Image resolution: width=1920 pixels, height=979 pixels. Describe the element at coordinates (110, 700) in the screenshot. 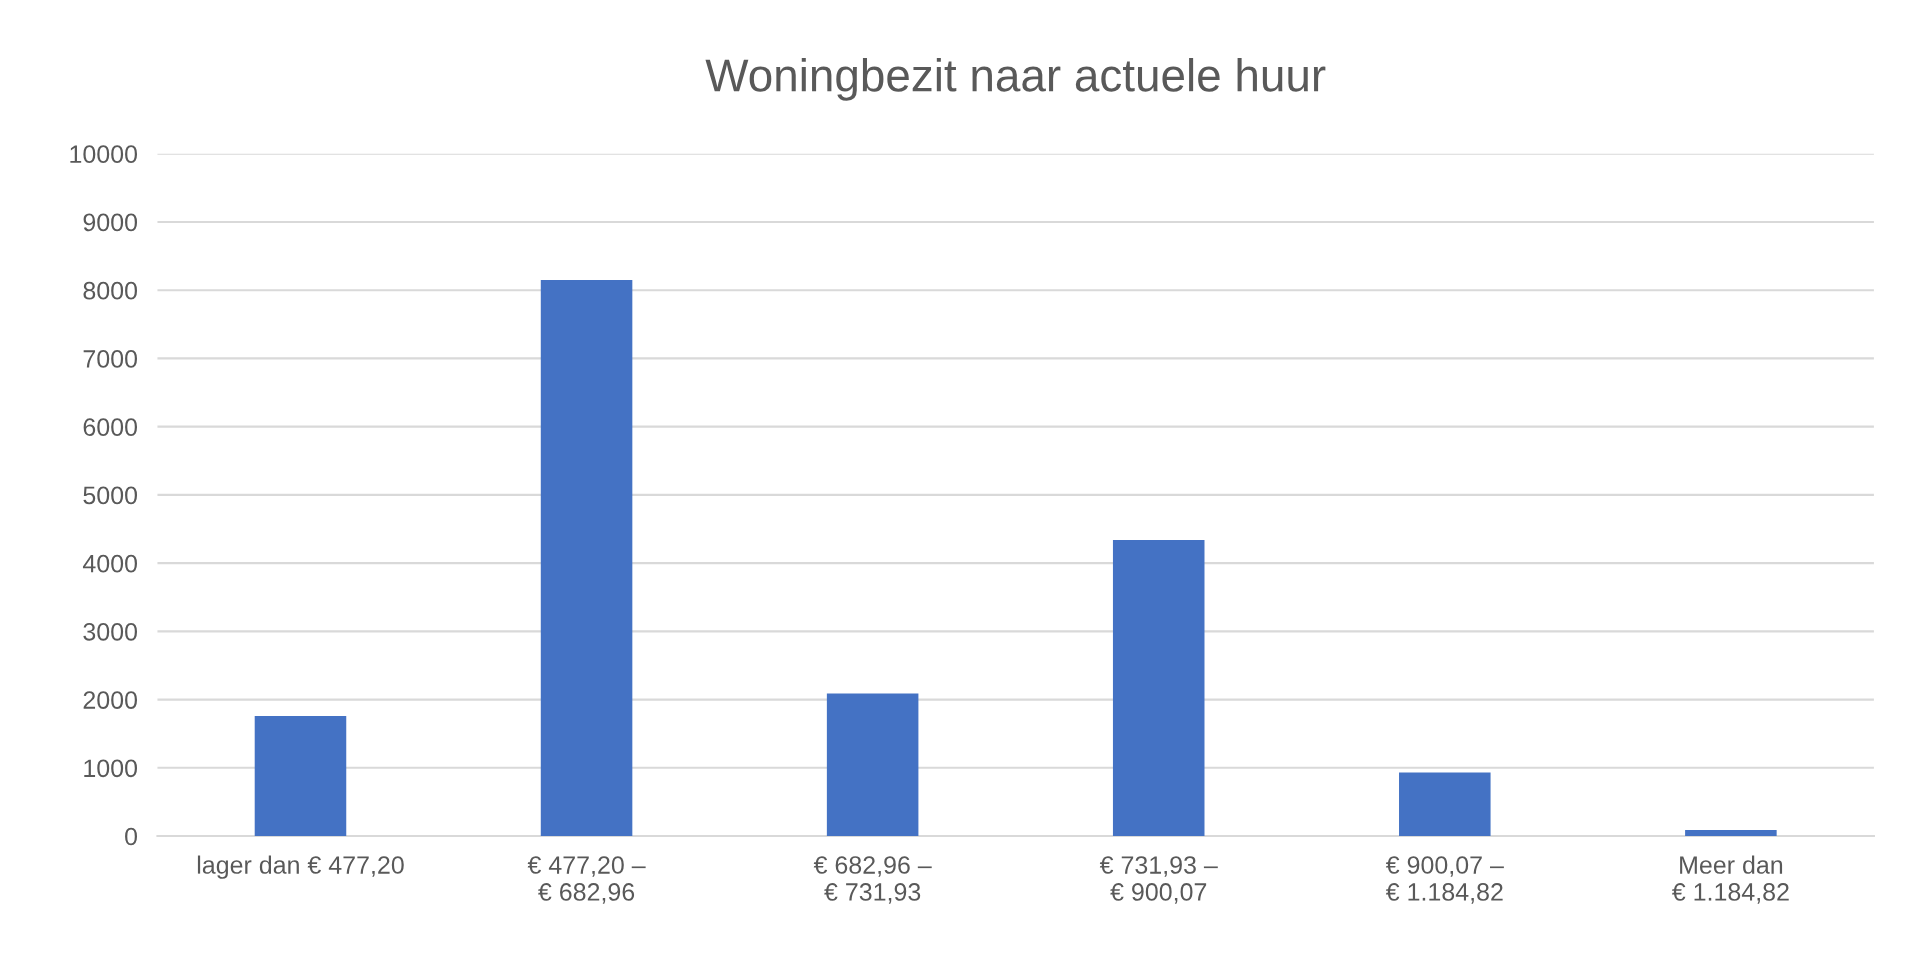

I see `y-tick-label: 2000` at that location.